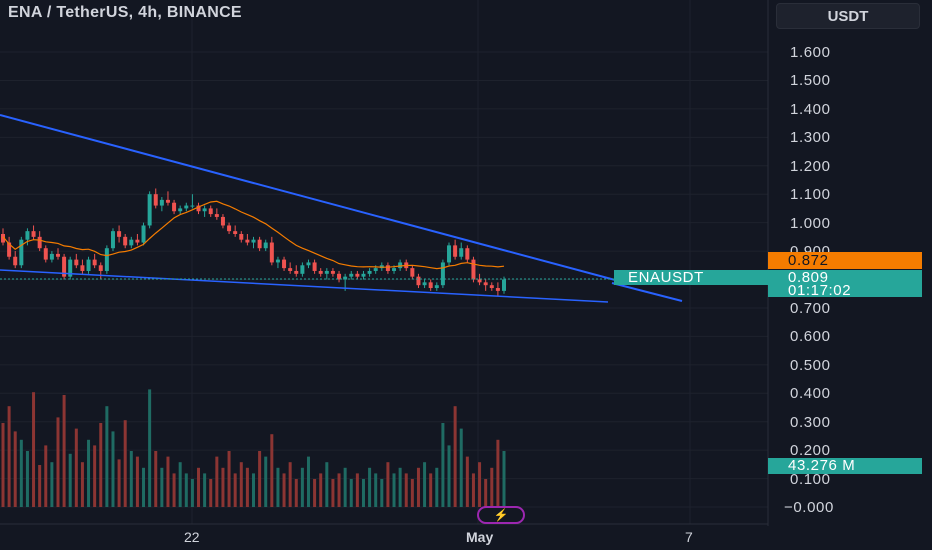 This screenshot has width=932, height=550. I want to click on price-tick: 1.400, so click(810, 109).